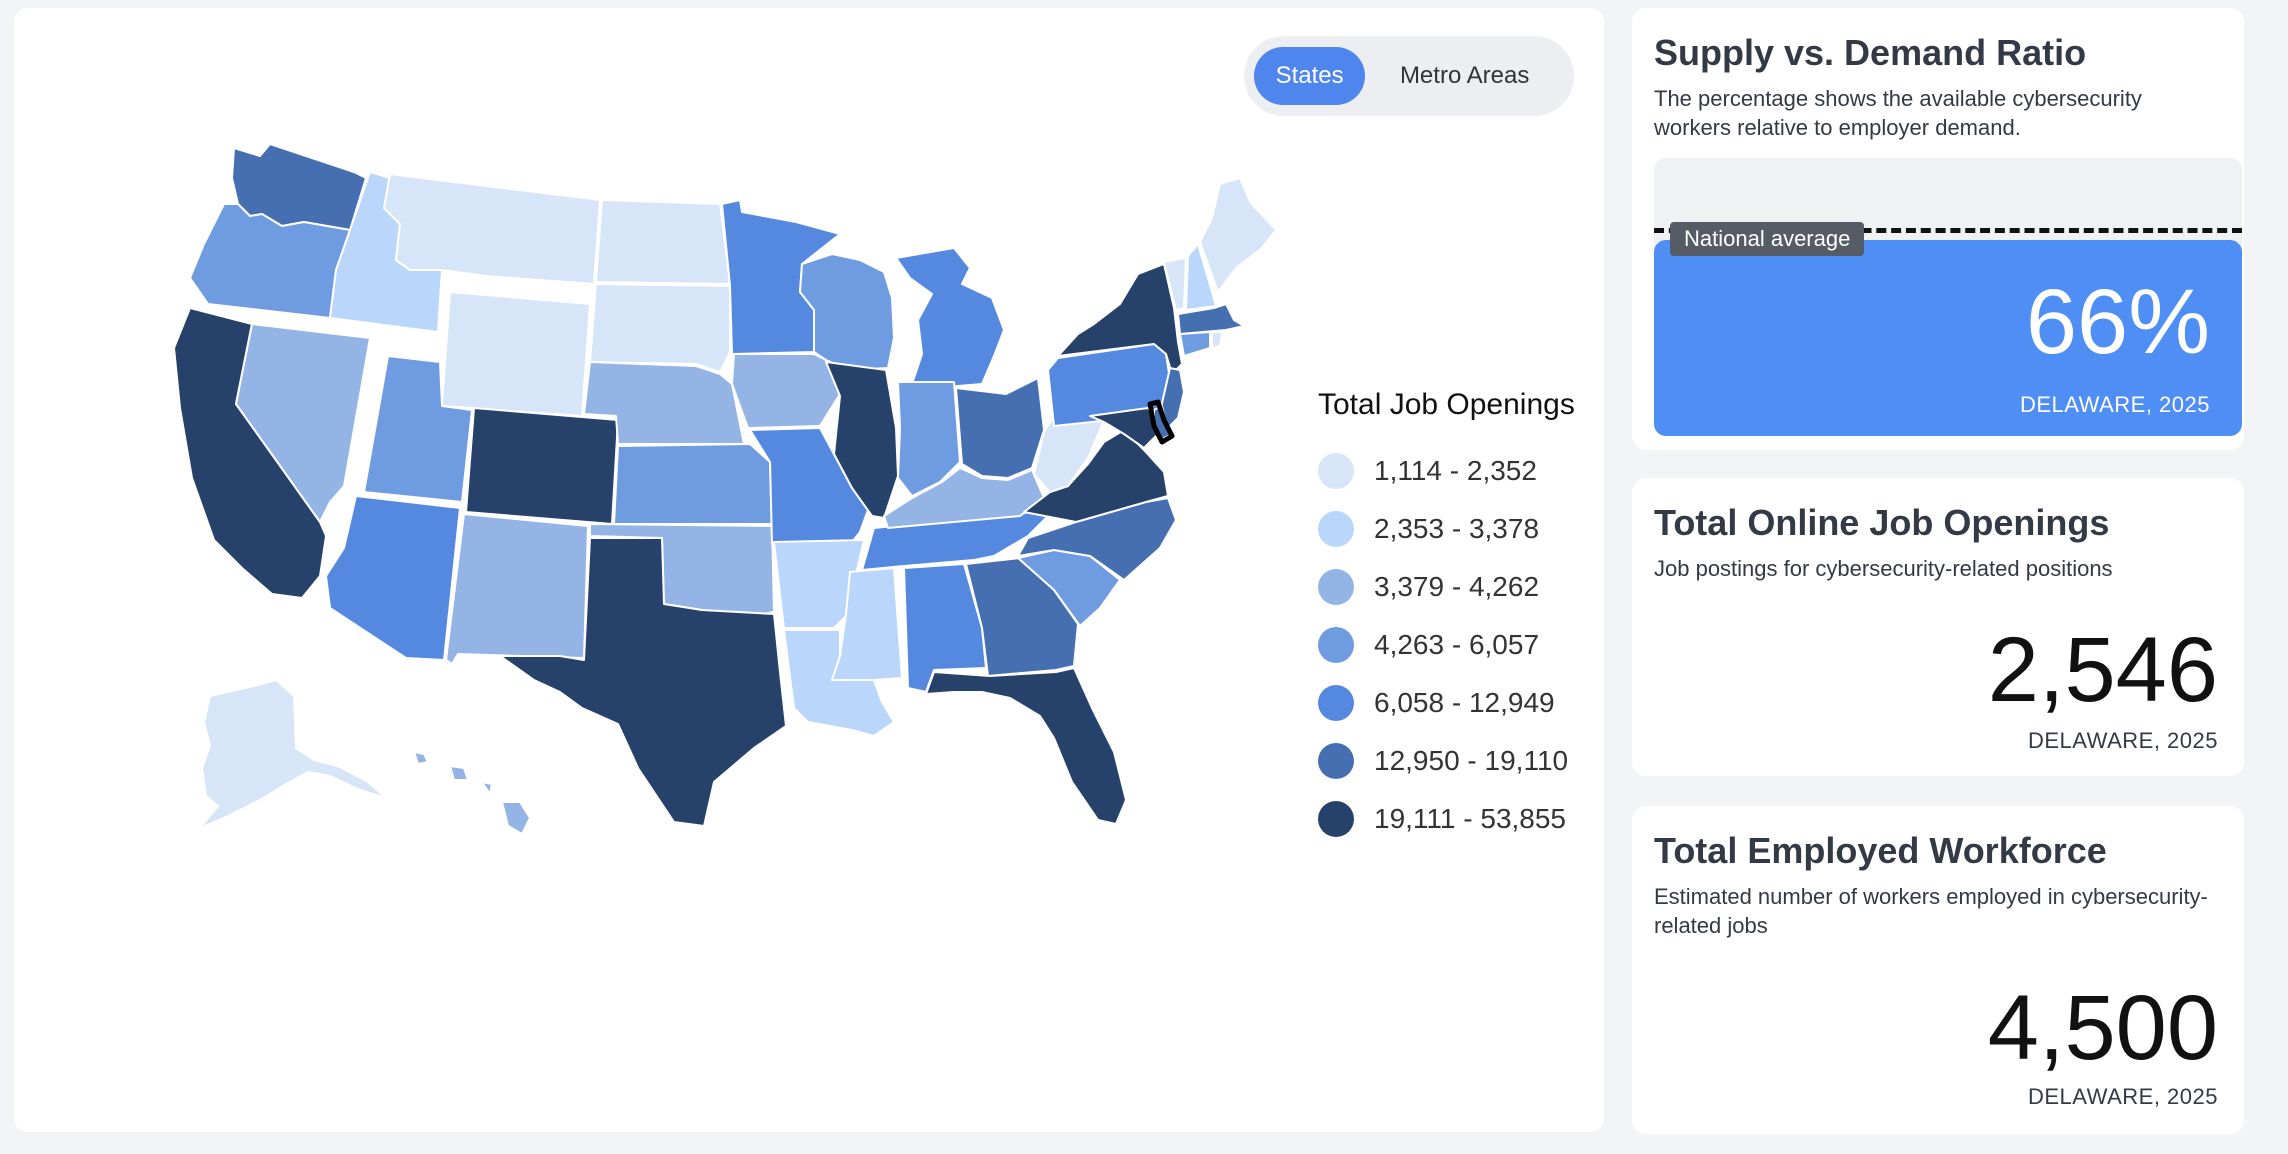  Describe the element at coordinates (847, 312) in the screenshot. I see `state-wisconsin` at that location.